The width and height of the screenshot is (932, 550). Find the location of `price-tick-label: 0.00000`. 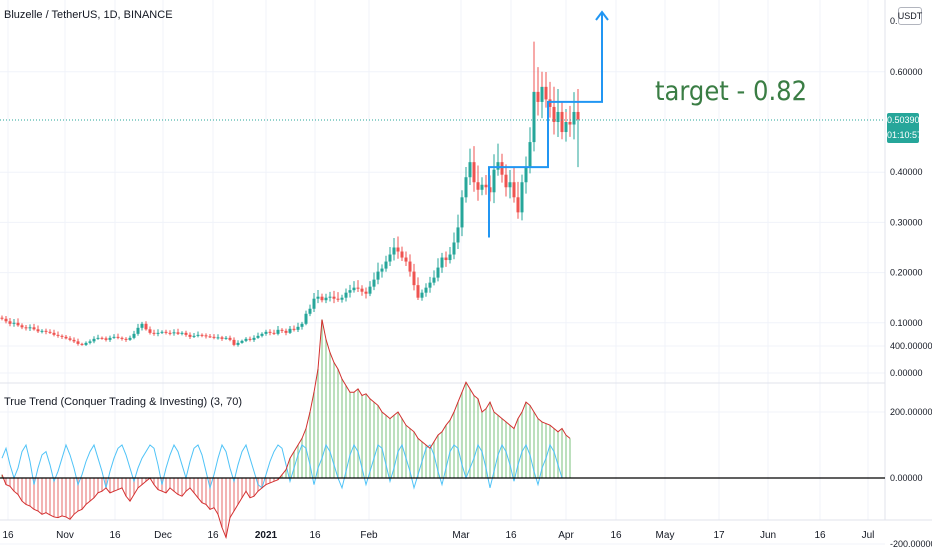

price-tick-label: 0.00000 is located at coordinates (906, 373).